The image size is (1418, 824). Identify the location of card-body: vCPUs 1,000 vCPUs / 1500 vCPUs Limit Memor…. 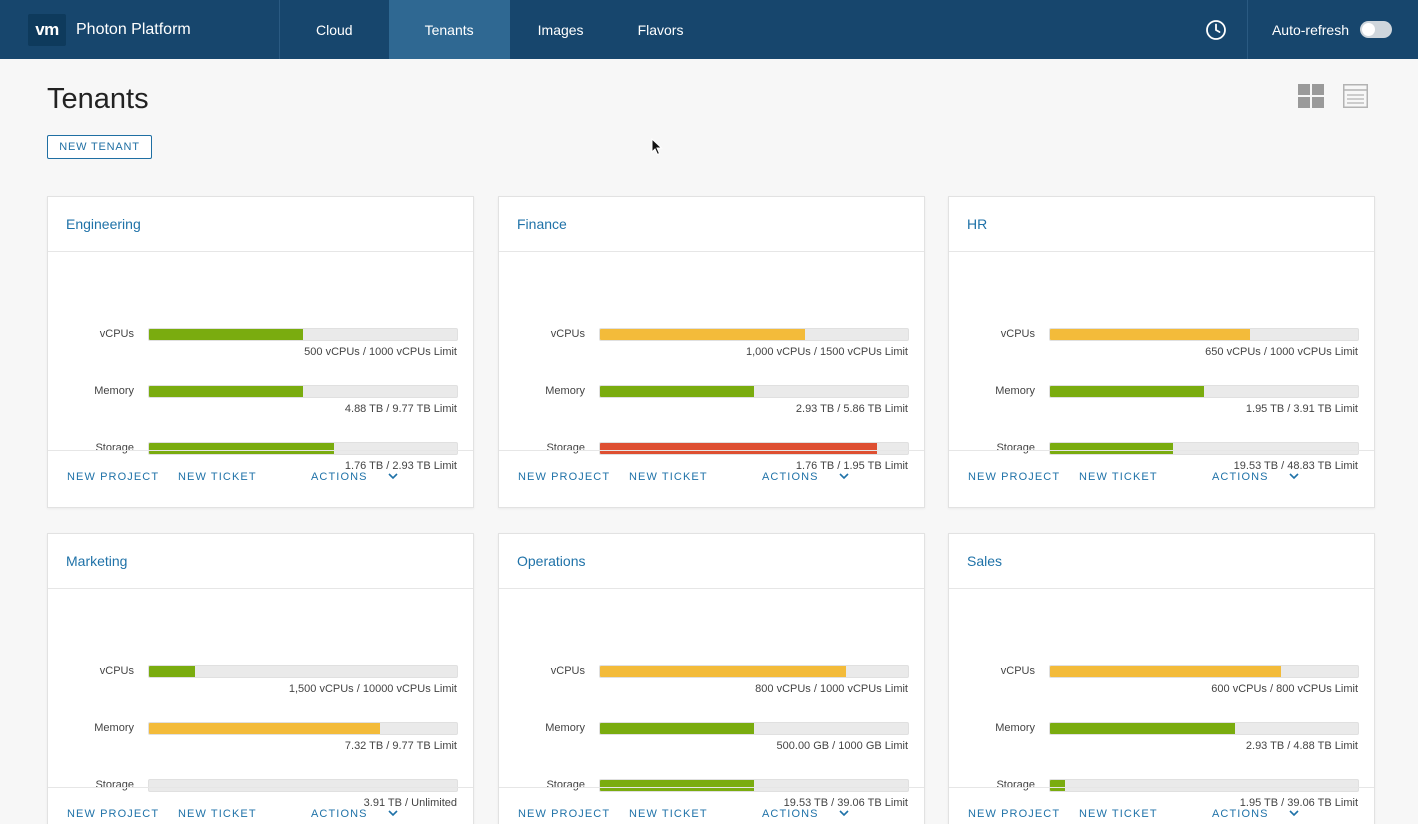
(711, 362).